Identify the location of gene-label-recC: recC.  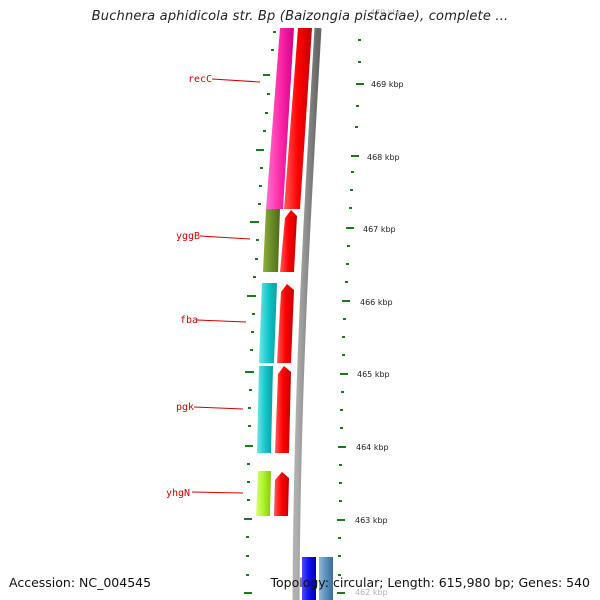
(200, 79).